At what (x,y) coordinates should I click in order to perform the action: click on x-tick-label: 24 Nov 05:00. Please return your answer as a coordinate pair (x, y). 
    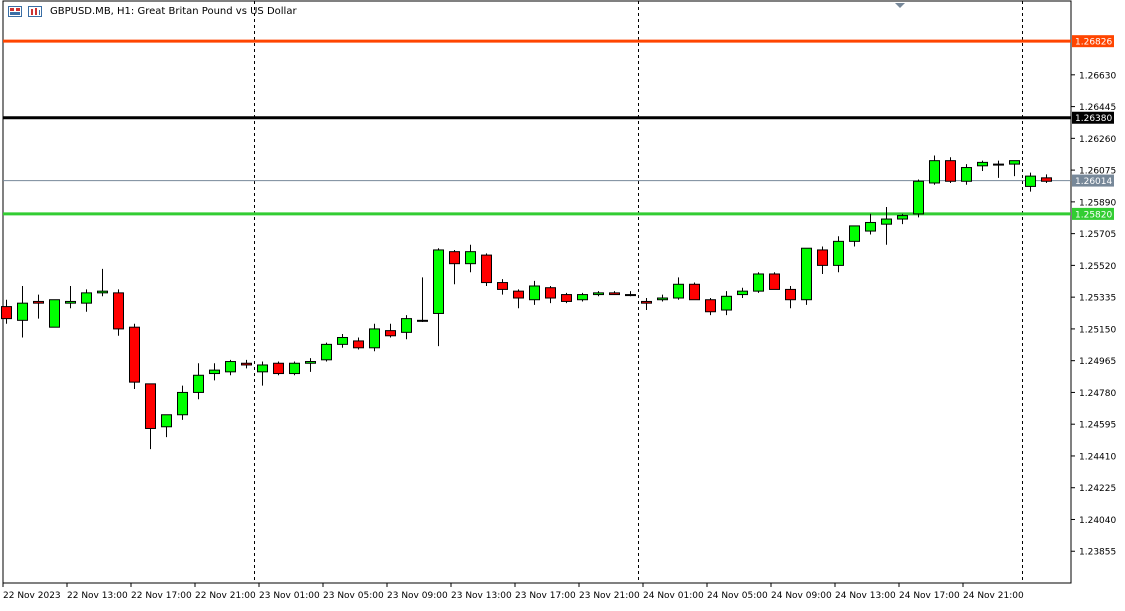
    Looking at the image, I should click on (737, 596).